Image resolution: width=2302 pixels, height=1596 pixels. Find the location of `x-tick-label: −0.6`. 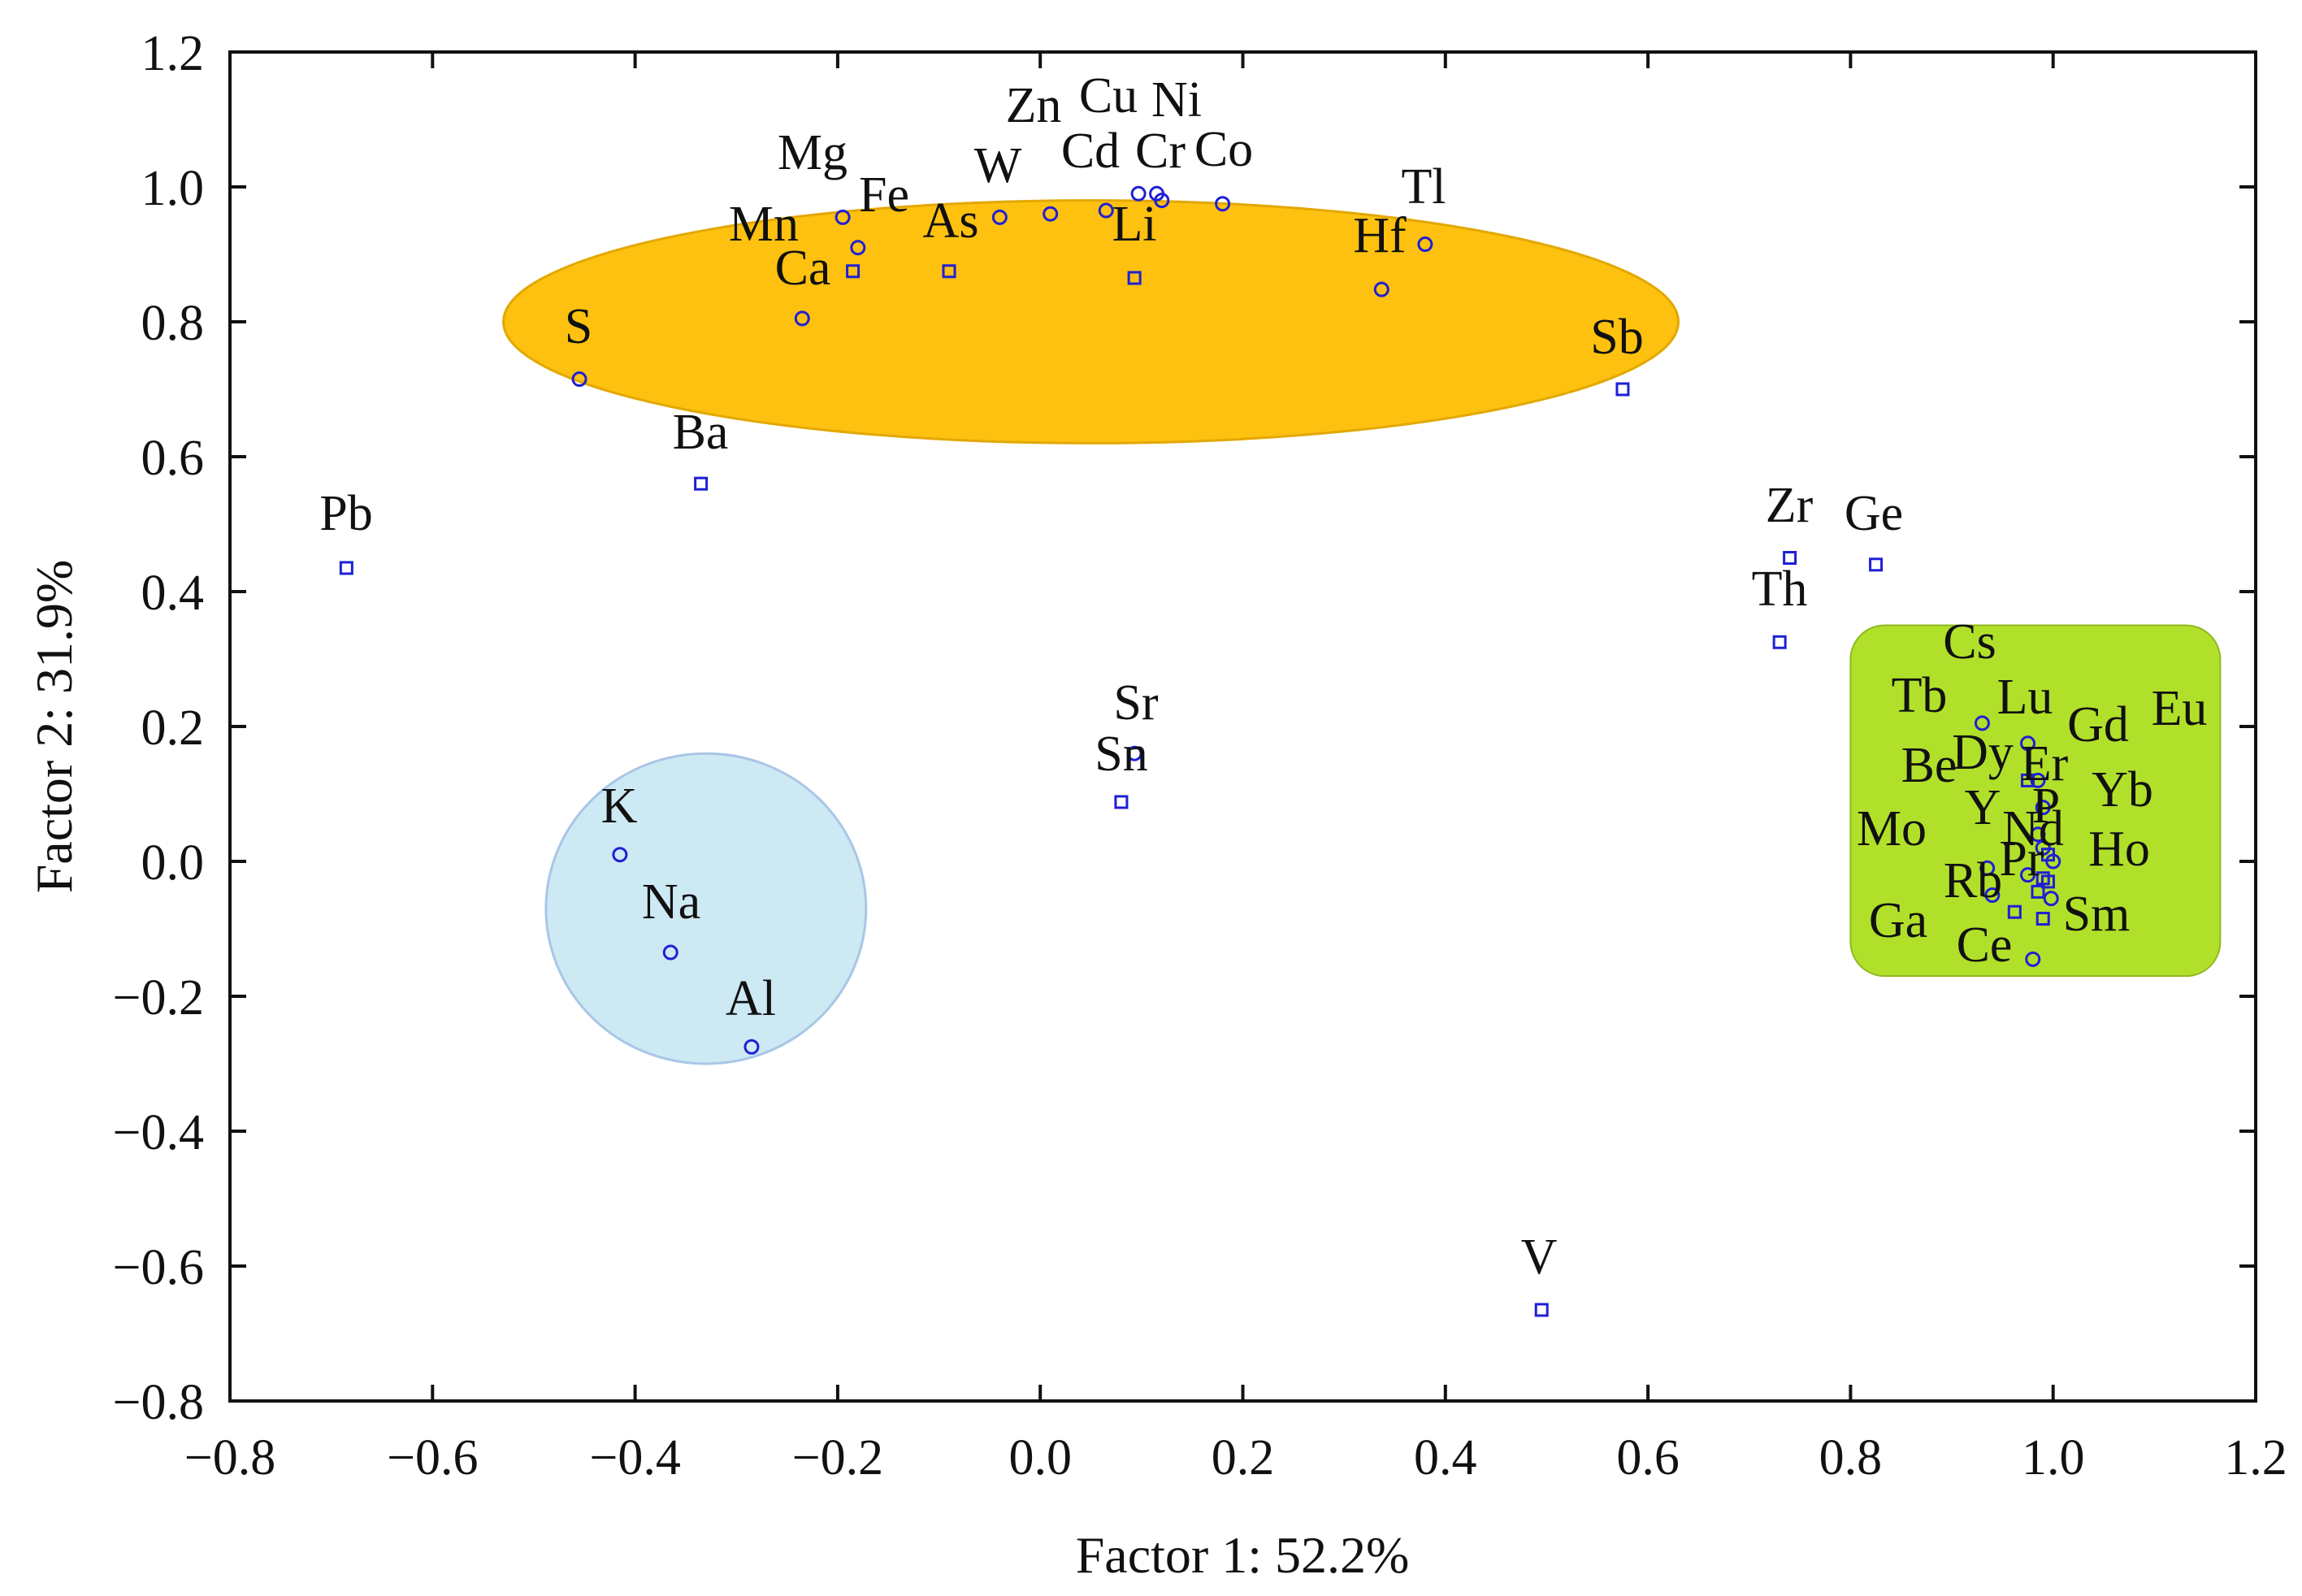

x-tick-label: −0.6 is located at coordinates (432, 1457).